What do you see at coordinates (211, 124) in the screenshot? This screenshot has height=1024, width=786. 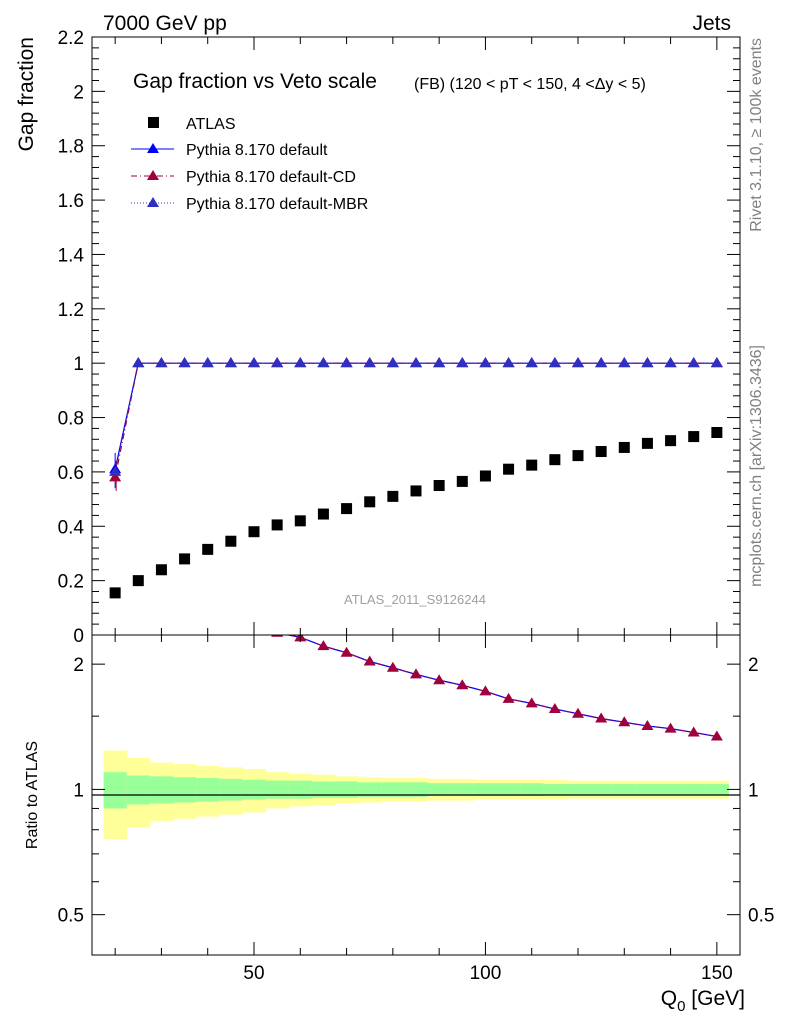 I see `legend-atlas-label: ATLAS` at bounding box center [211, 124].